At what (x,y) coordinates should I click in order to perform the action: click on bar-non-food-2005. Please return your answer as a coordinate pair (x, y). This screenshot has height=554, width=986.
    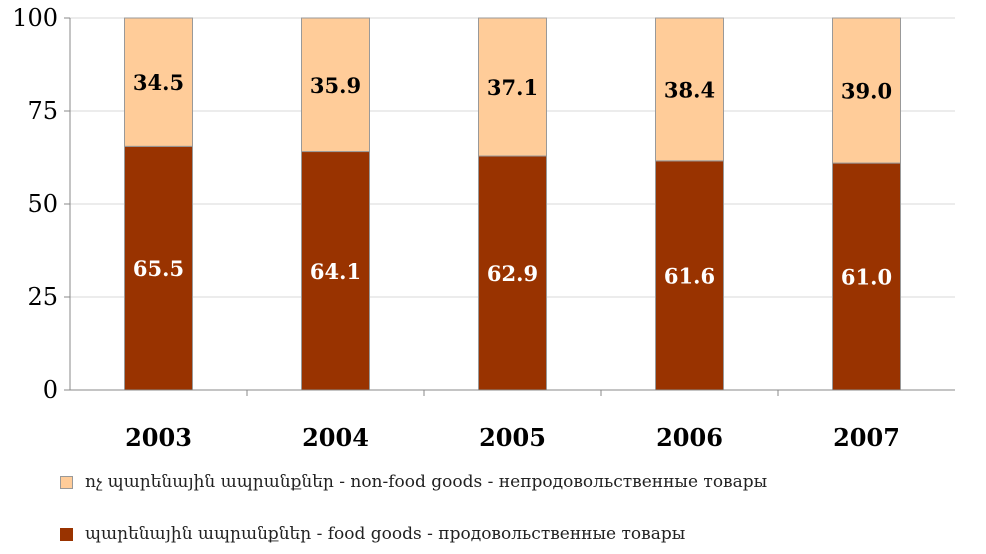
    Looking at the image, I should click on (512, 87).